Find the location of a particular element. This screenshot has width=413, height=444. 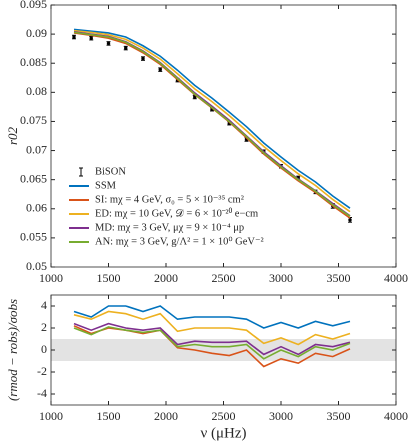

y-tick-label: 0 is located at coordinates (44, 349).